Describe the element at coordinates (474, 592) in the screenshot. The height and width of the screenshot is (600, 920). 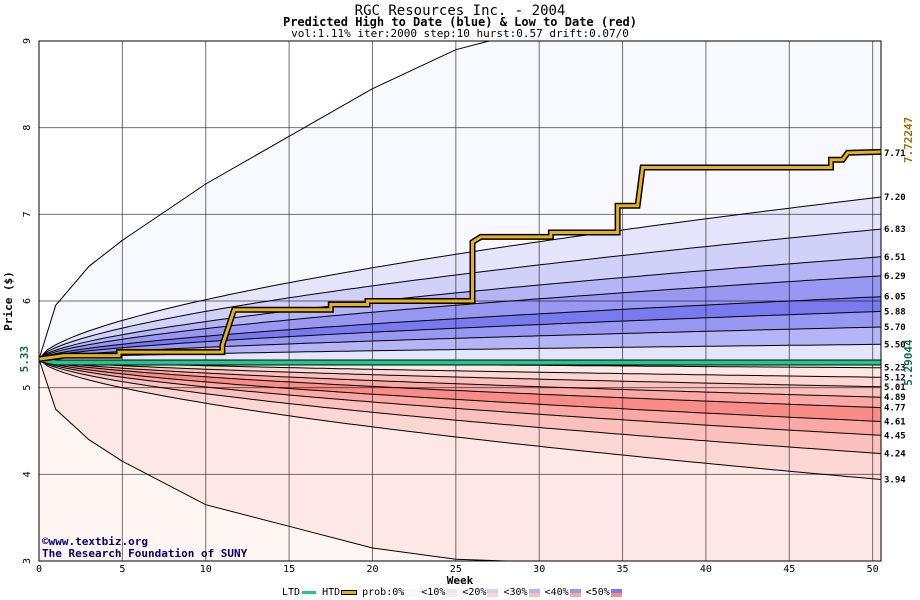
I see `legend-band-20-label: <20%` at that location.